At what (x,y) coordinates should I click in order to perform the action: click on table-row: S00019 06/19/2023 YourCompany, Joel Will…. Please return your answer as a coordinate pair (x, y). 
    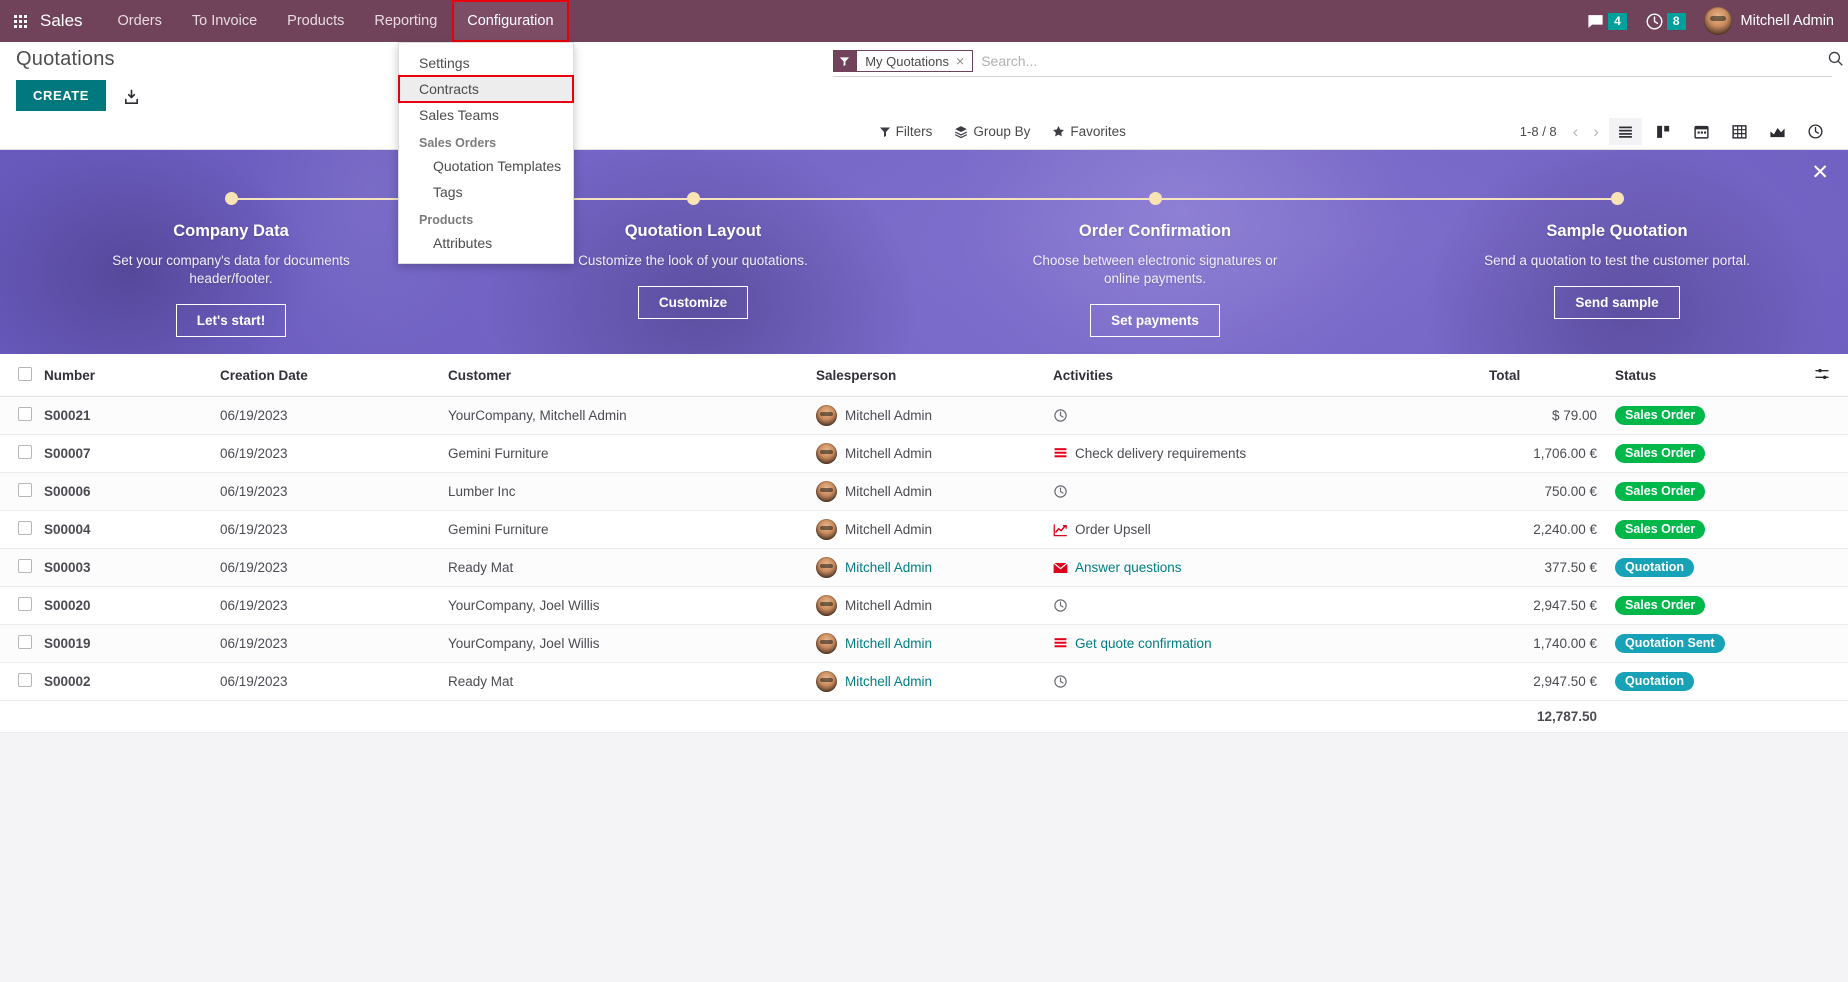
    Looking at the image, I should click on (924, 643).